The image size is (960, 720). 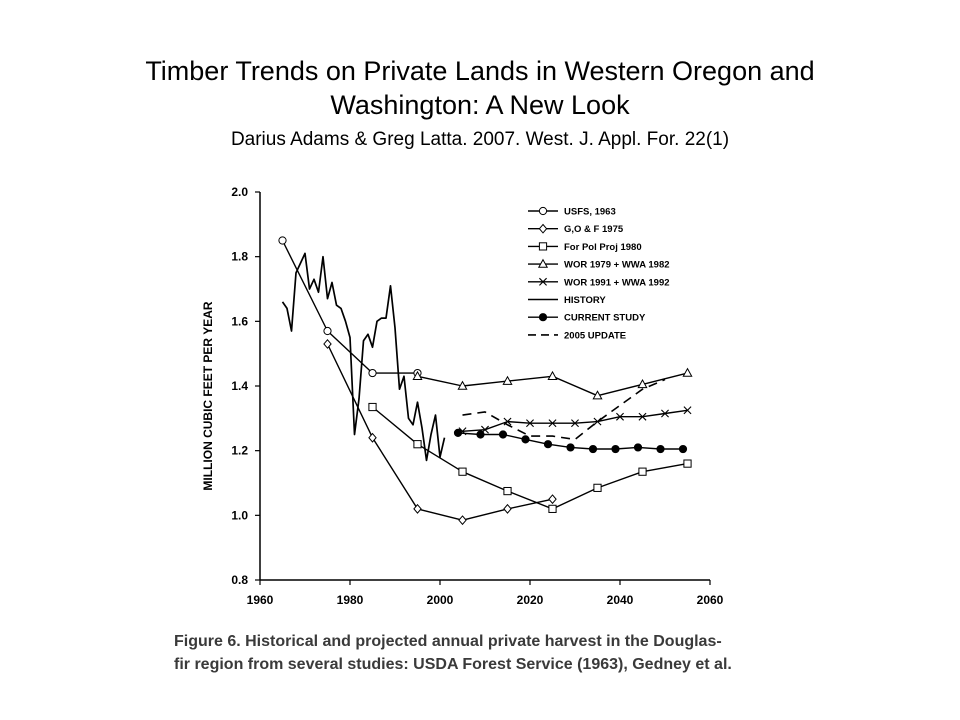 I want to click on legend-entry-usfs-1963: USFS, 1963, so click(x=572, y=212).